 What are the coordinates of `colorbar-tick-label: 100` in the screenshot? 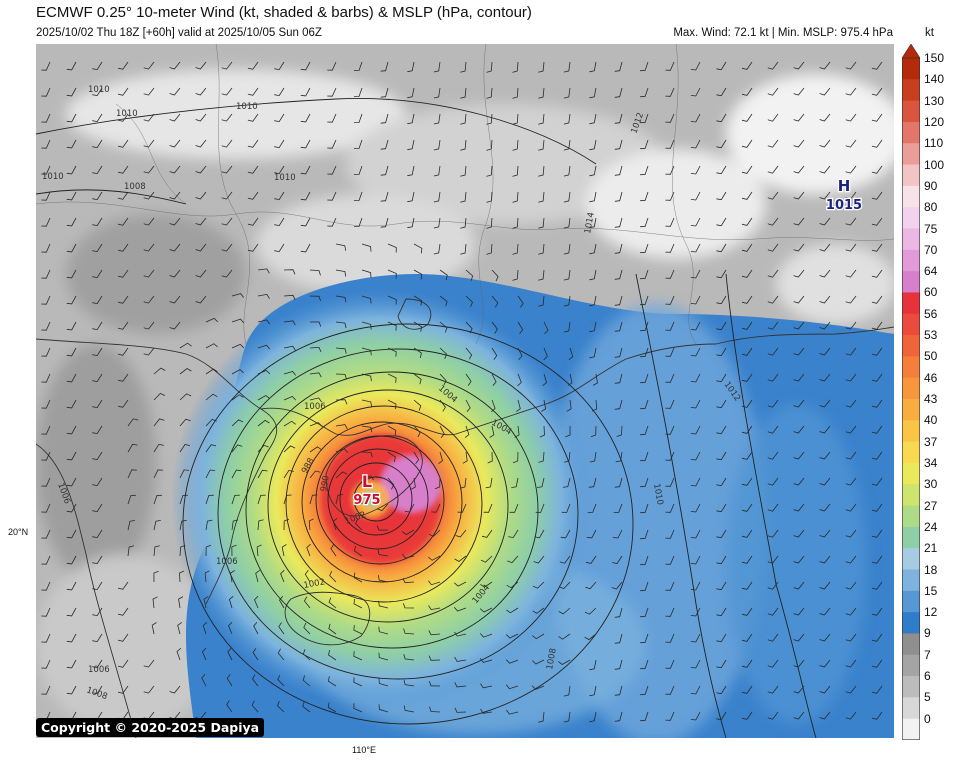 It's located at (934, 164).